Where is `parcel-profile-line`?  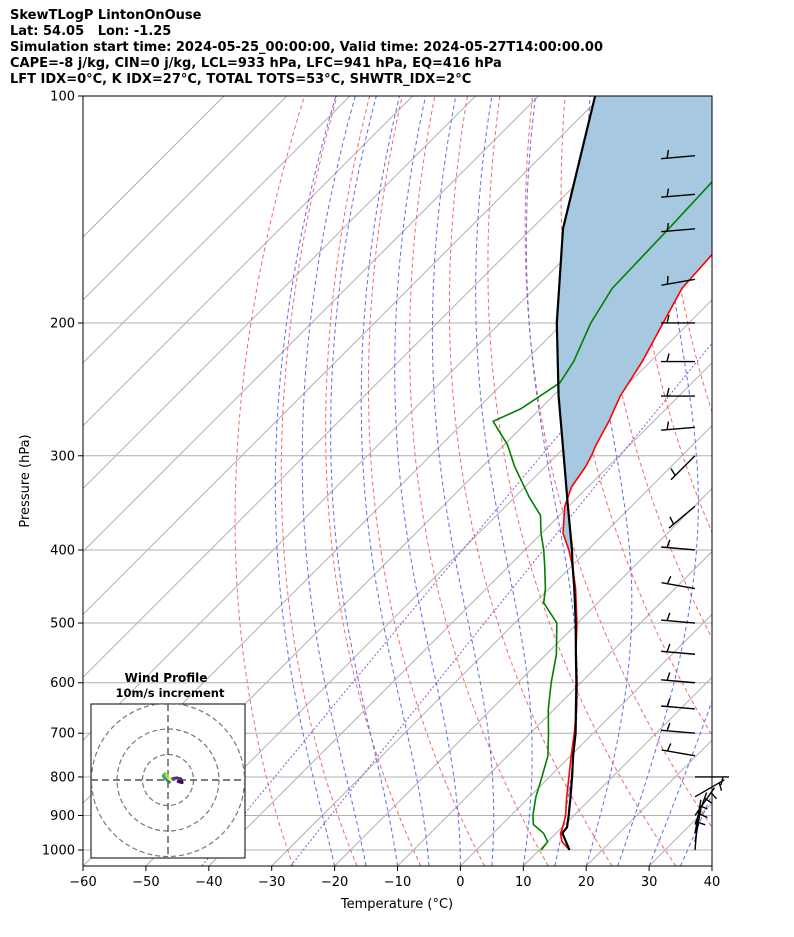 parcel-profile-line is located at coordinates (576, 473).